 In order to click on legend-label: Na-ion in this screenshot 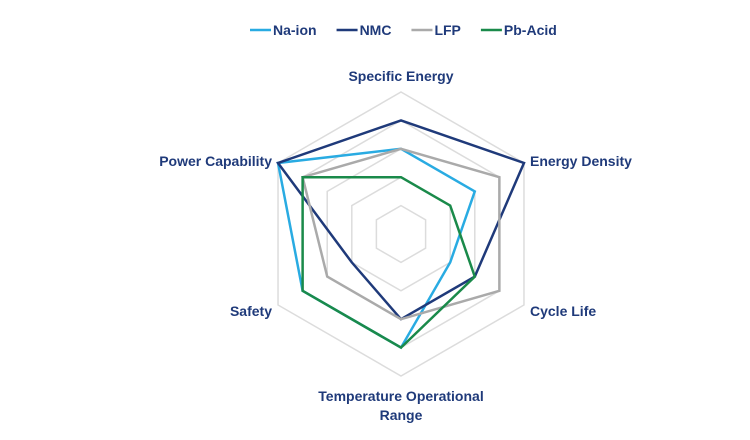, I will do `click(295, 30)`.